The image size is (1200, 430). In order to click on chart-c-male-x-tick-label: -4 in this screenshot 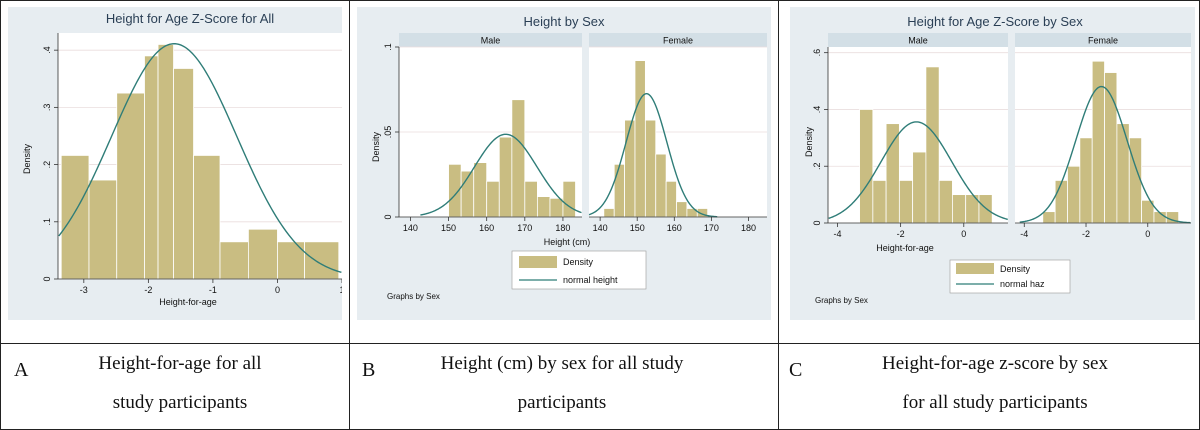, I will do `click(837, 234)`.